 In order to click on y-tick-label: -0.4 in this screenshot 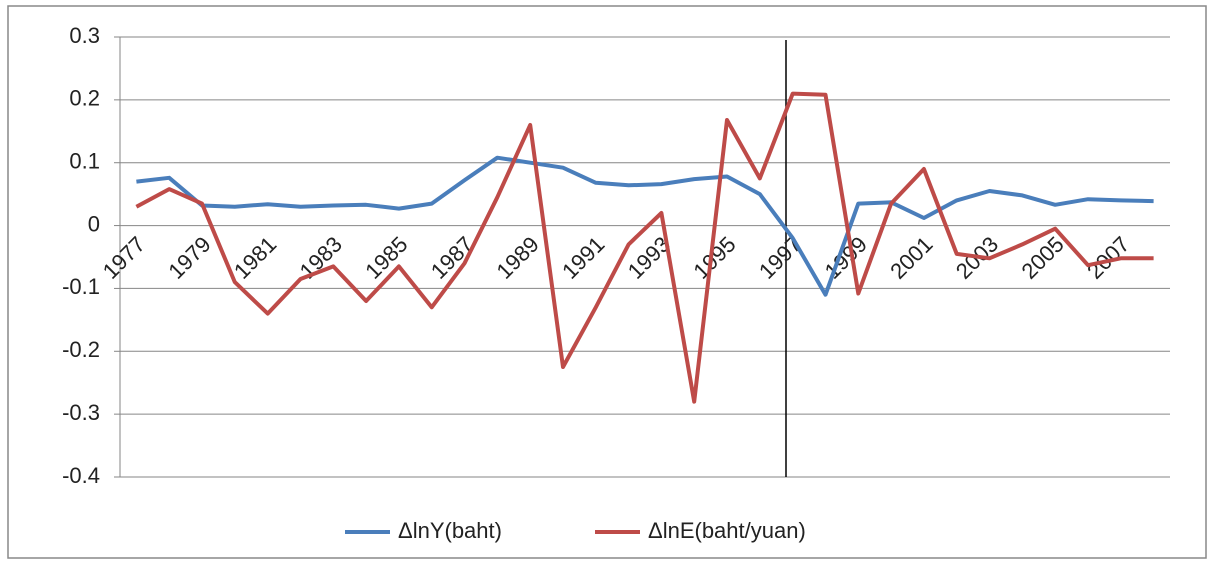, I will do `click(81, 475)`.